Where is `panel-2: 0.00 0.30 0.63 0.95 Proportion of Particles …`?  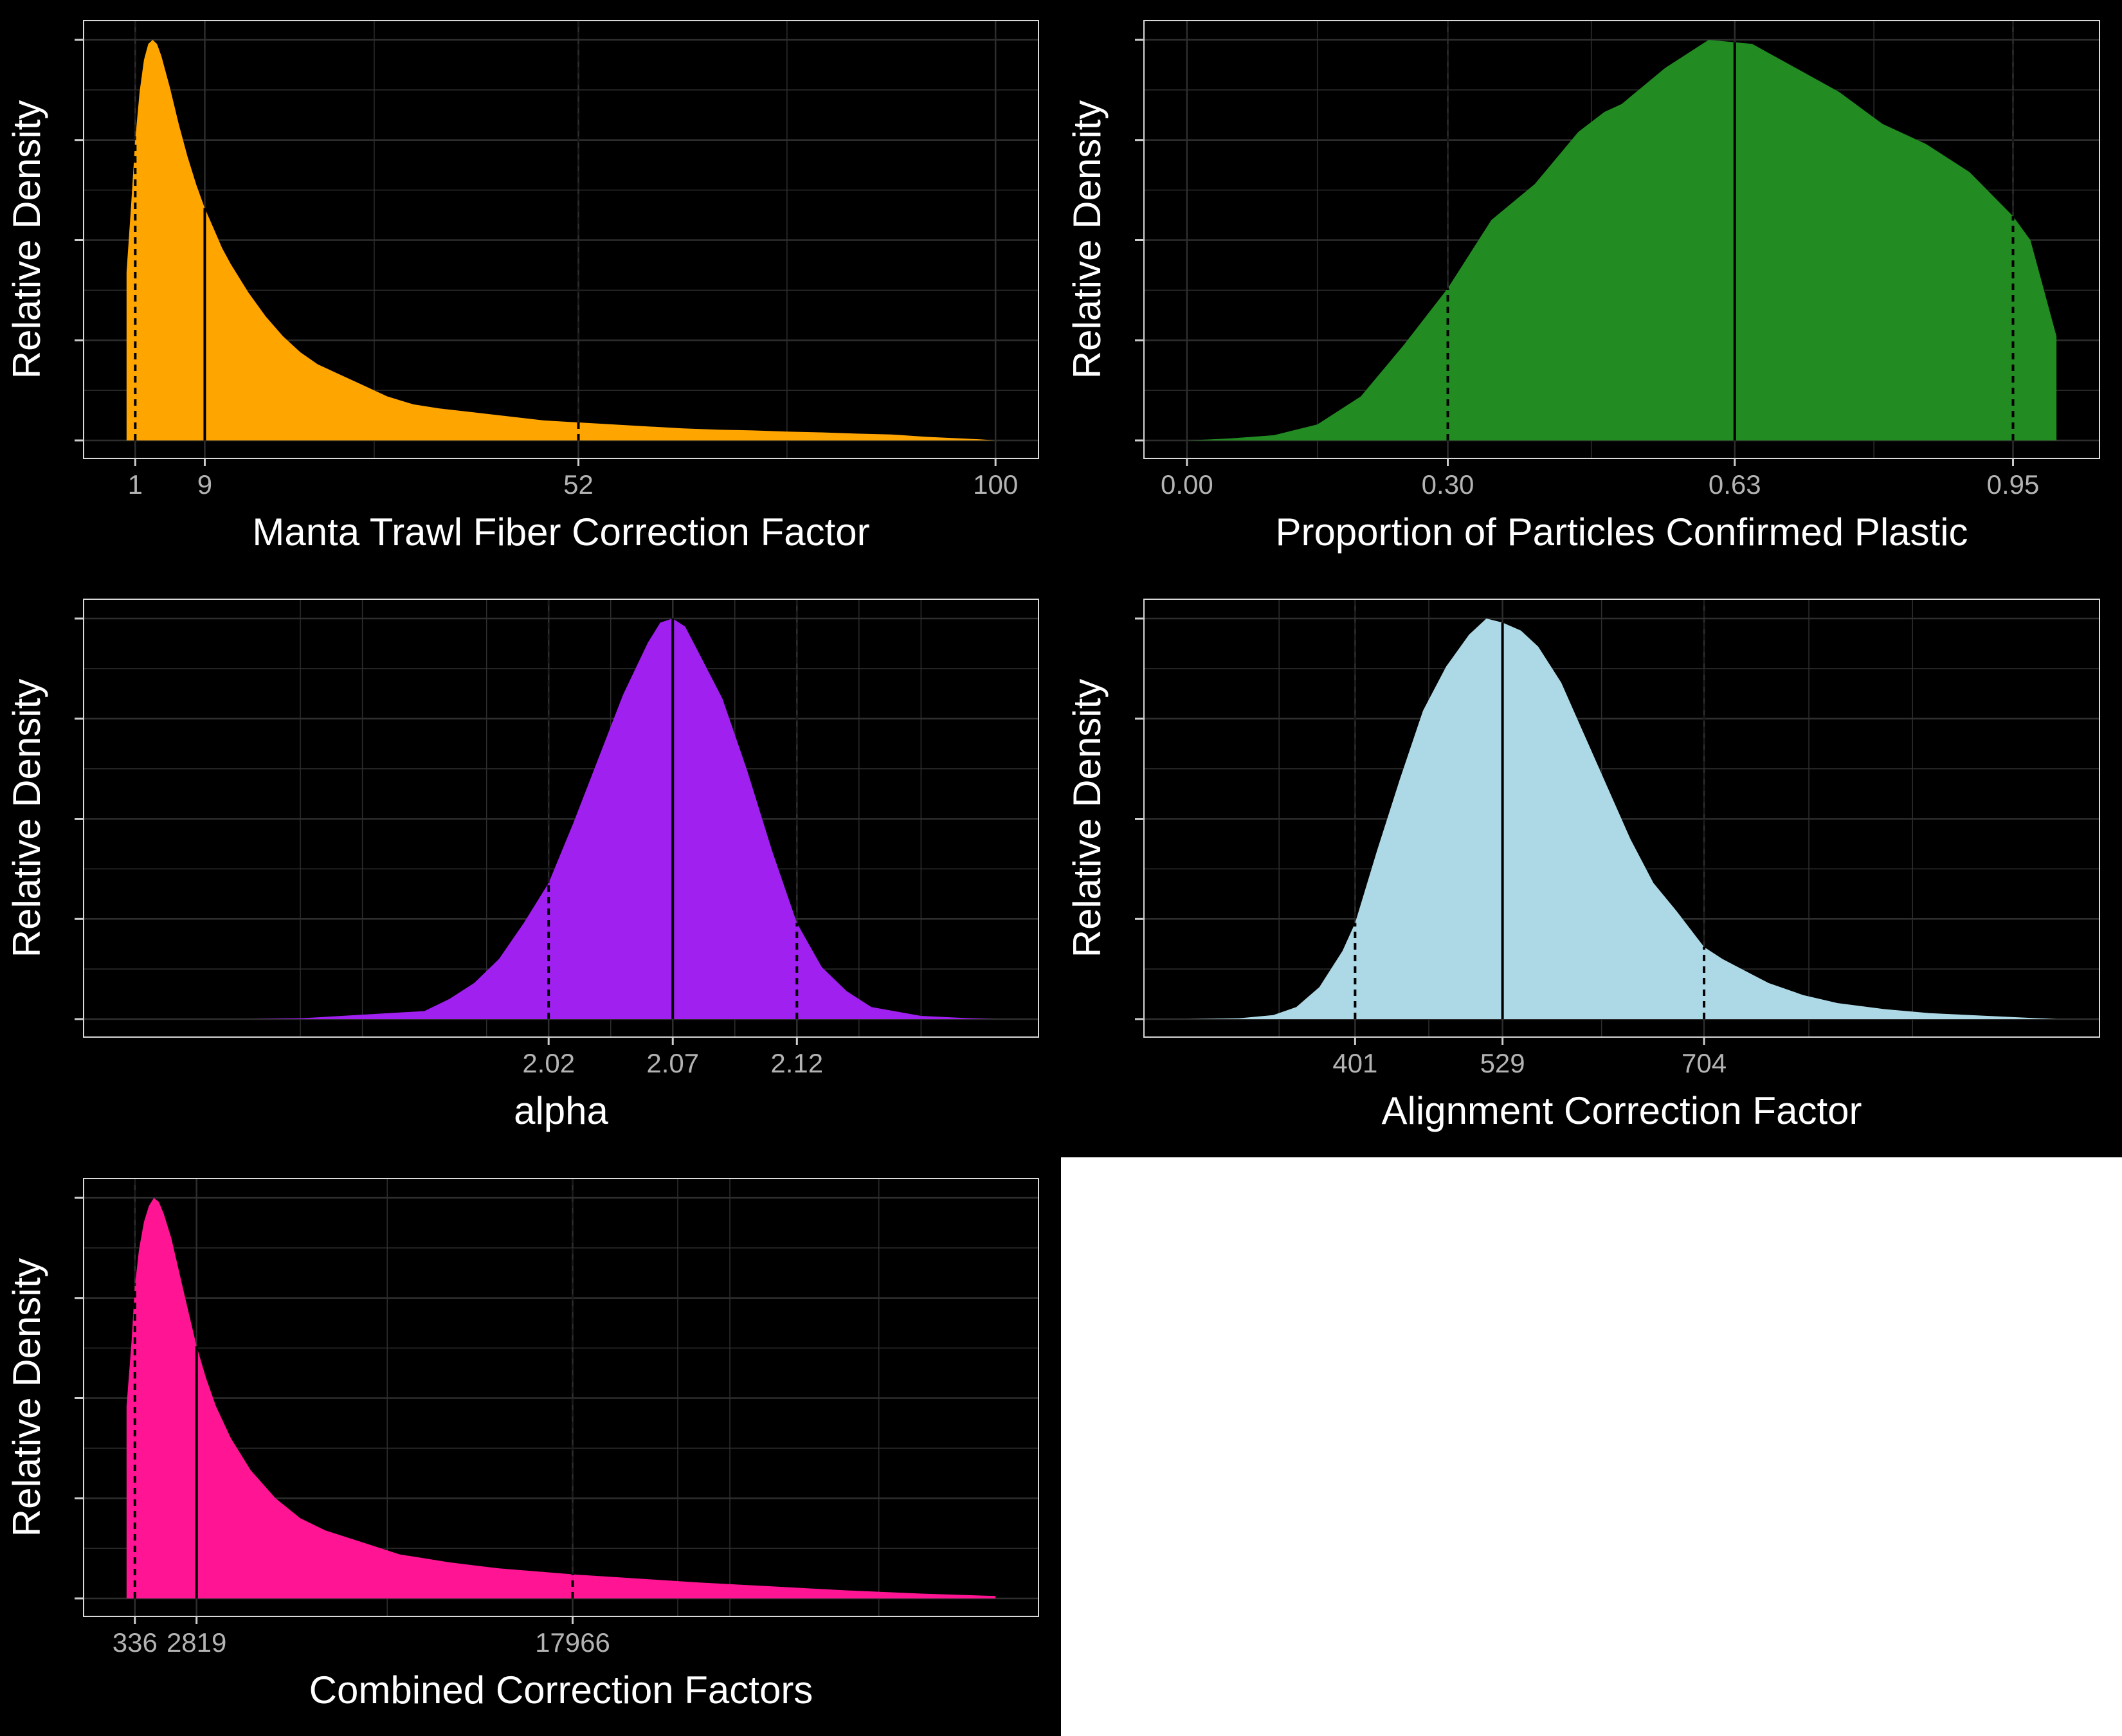
panel-2: 0.00 0.30 0.63 0.95 Proportion of Particles … is located at coordinates (1583, 287).